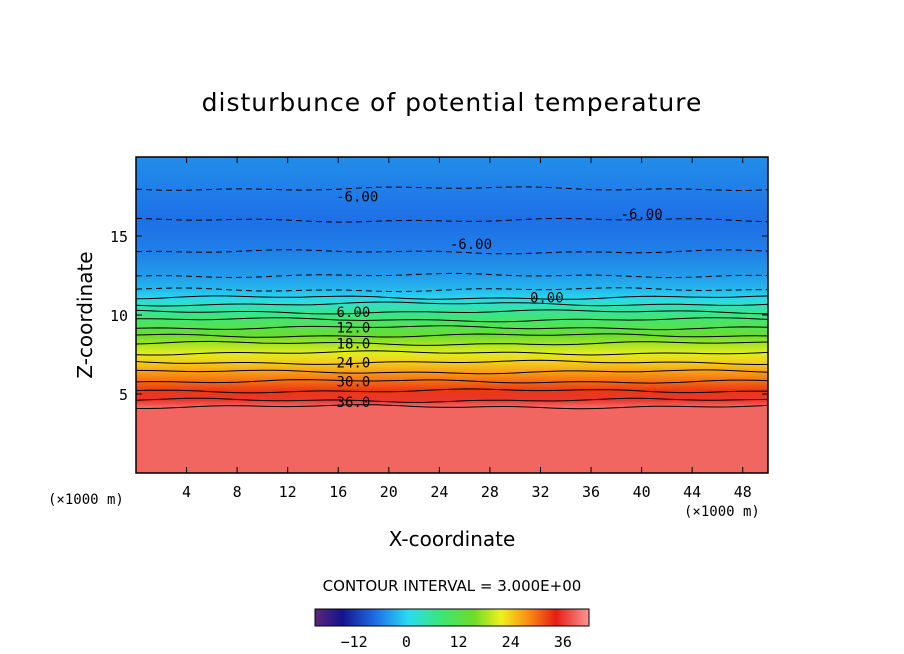  Describe the element at coordinates (354, 344) in the screenshot. I see `contour-label: 18.0` at that location.